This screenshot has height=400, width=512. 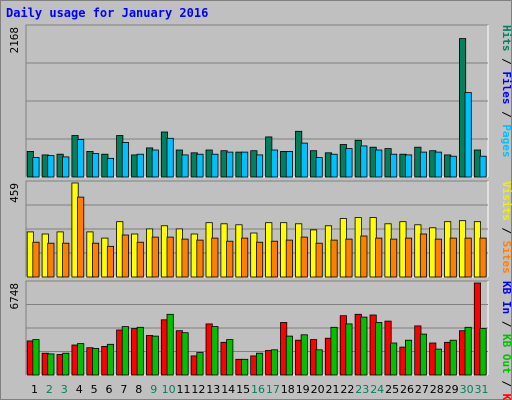 I want to click on legend-kb-f: KB F, so click(x=506, y=397).